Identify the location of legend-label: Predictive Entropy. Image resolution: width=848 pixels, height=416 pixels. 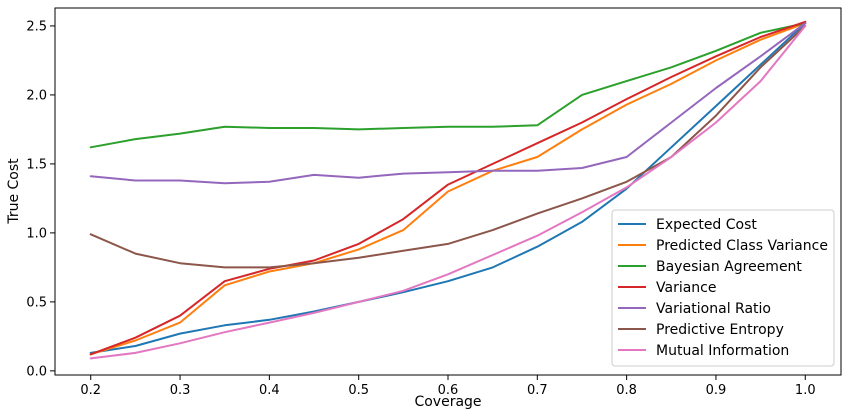
(720, 330).